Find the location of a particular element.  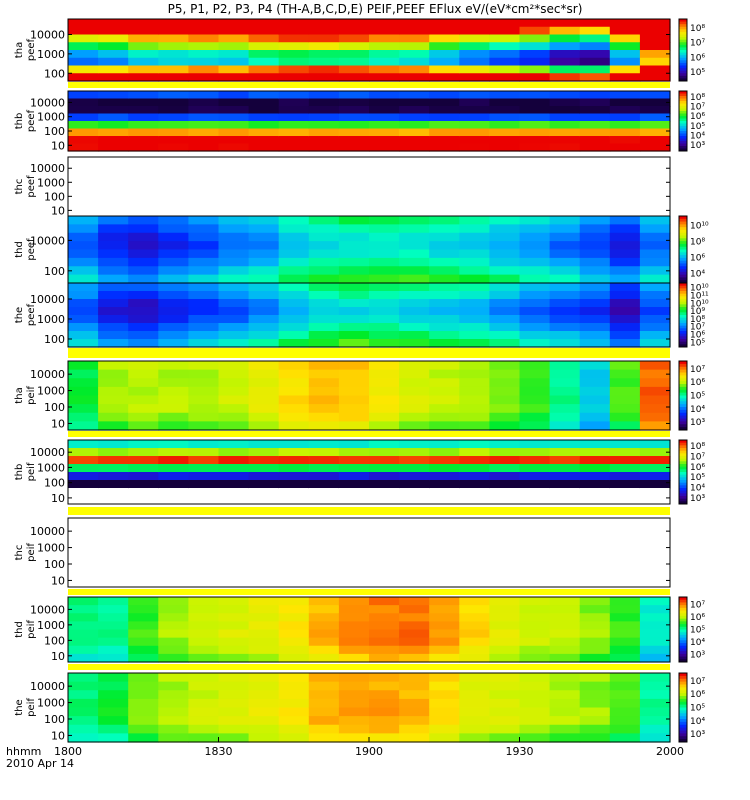

panel-probe-label: tha is located at coordinates (19, 50).